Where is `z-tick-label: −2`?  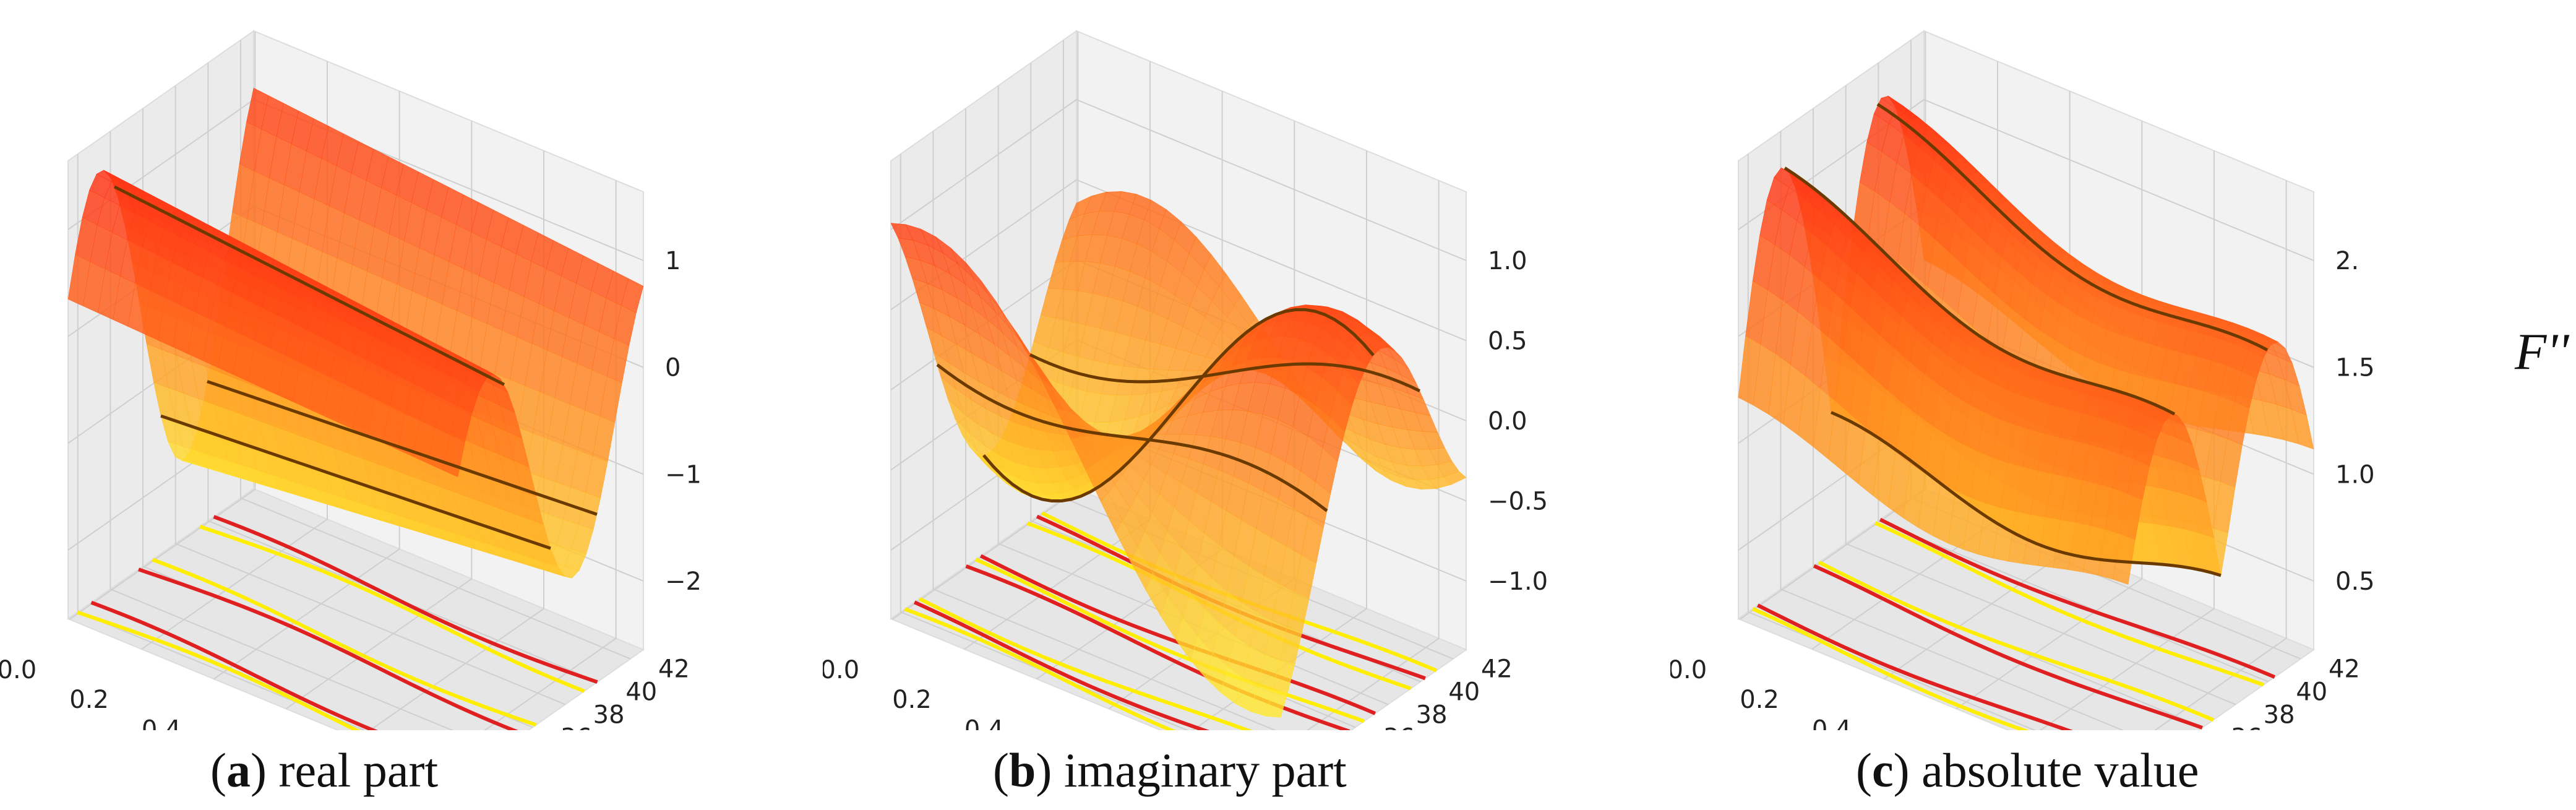
z-tick-label: −2 is located at coordinates (683, 581).